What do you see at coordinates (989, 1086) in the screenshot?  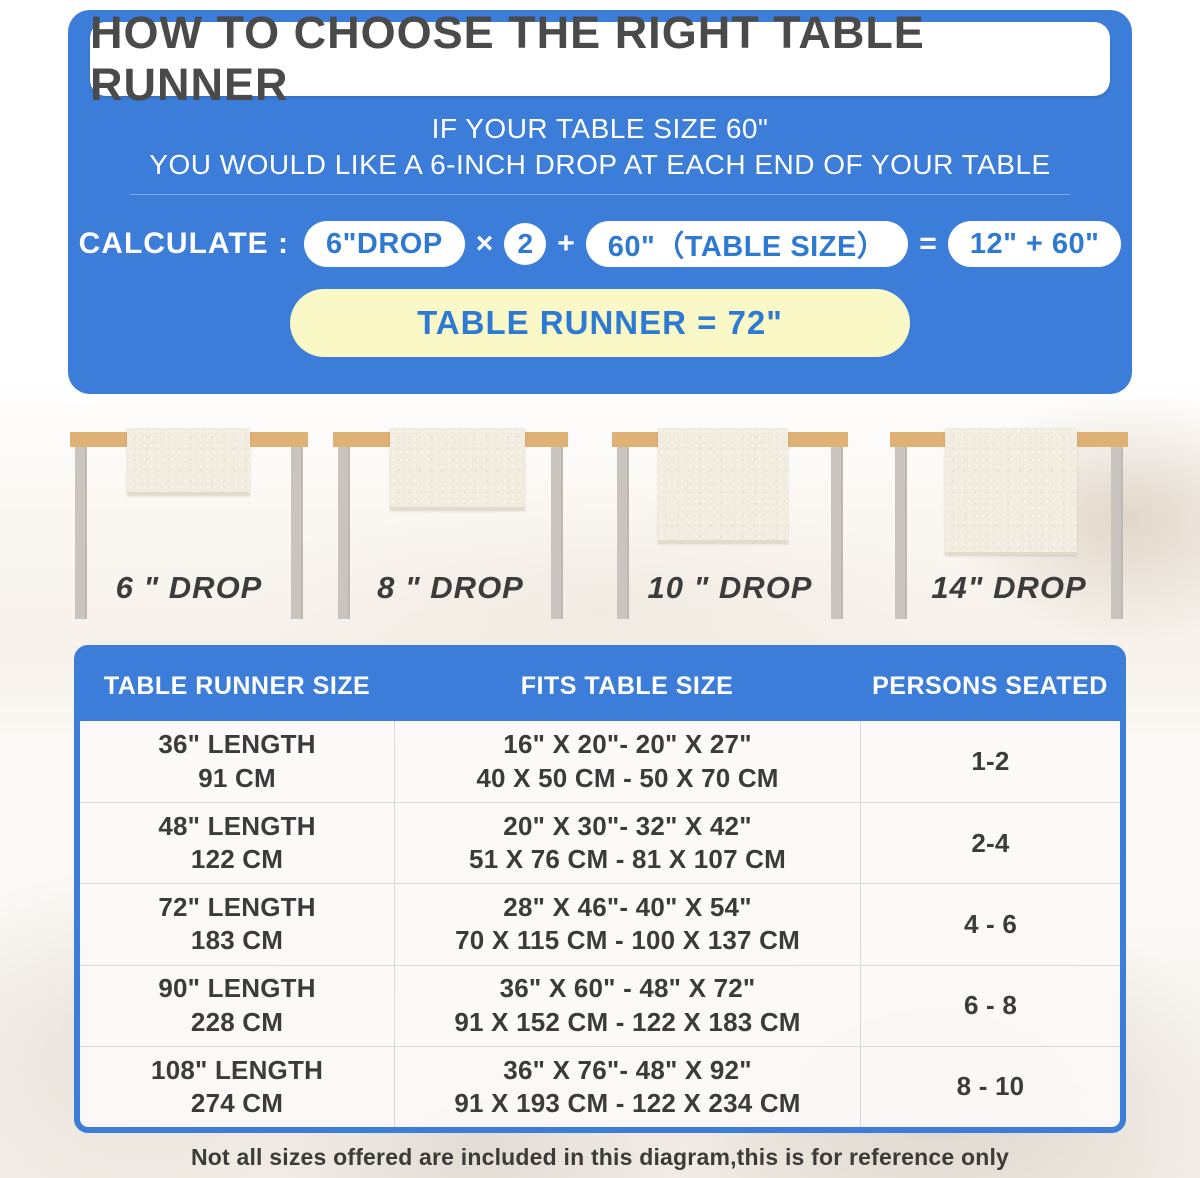 I see `persons-seated-cell: 8 - 10` at bounding box center [989, 1086].